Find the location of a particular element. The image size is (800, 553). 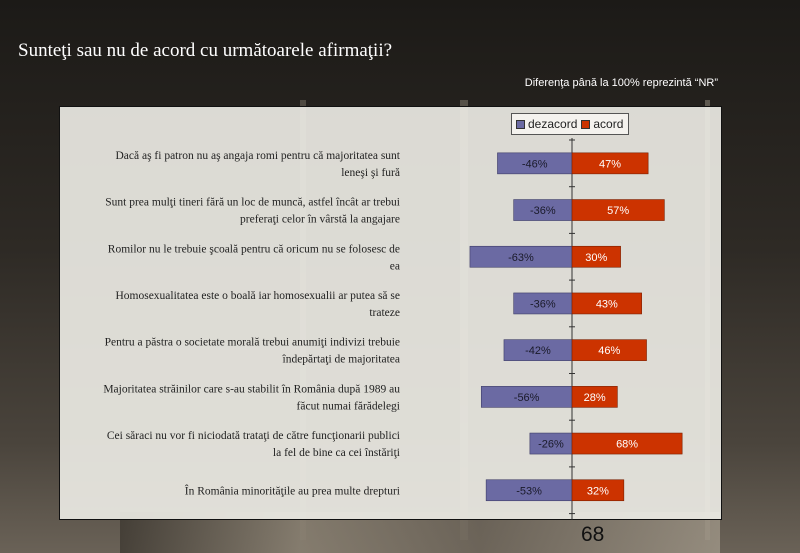

data-label-dezacord: -53% is located at coordinates (529, 491).